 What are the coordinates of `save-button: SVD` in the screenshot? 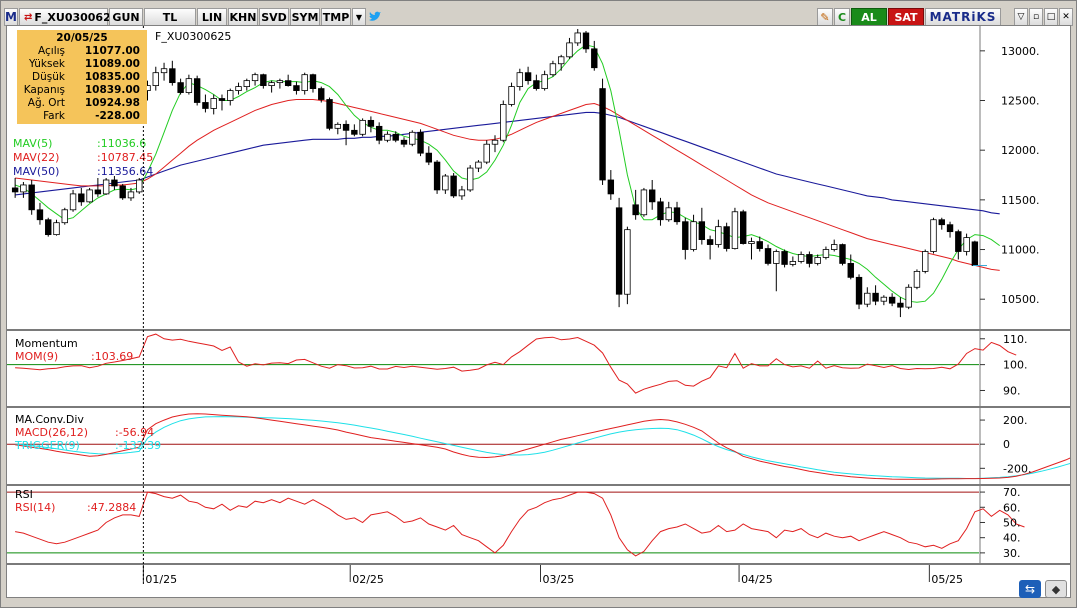 It's located at (274, 17).